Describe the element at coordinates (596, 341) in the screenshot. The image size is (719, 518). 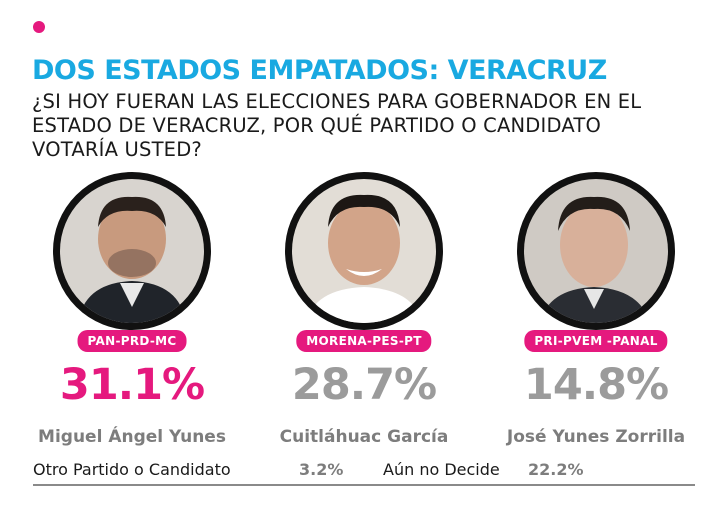
I see `party-badge: PRI-PVEM -PANAL` at that location.